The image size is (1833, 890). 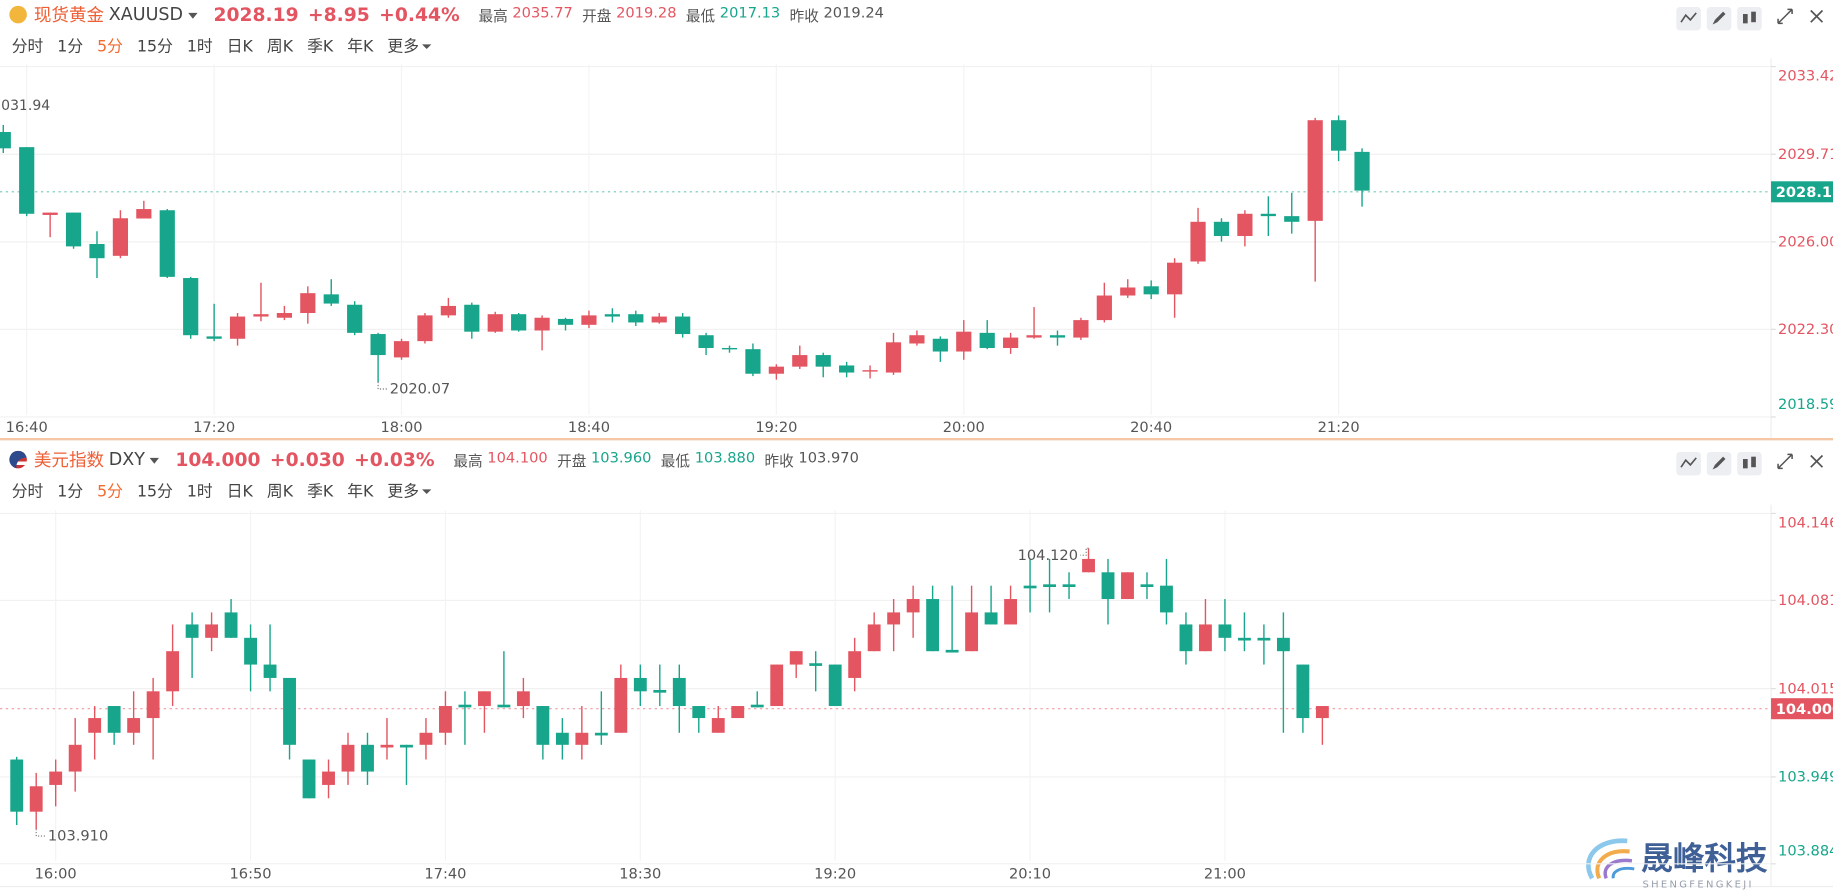 What do you see at coordinates (1704, 859) in the screenshot?
I see `watermark-name: 晟峰科技` at bounding box center [1704, 859].